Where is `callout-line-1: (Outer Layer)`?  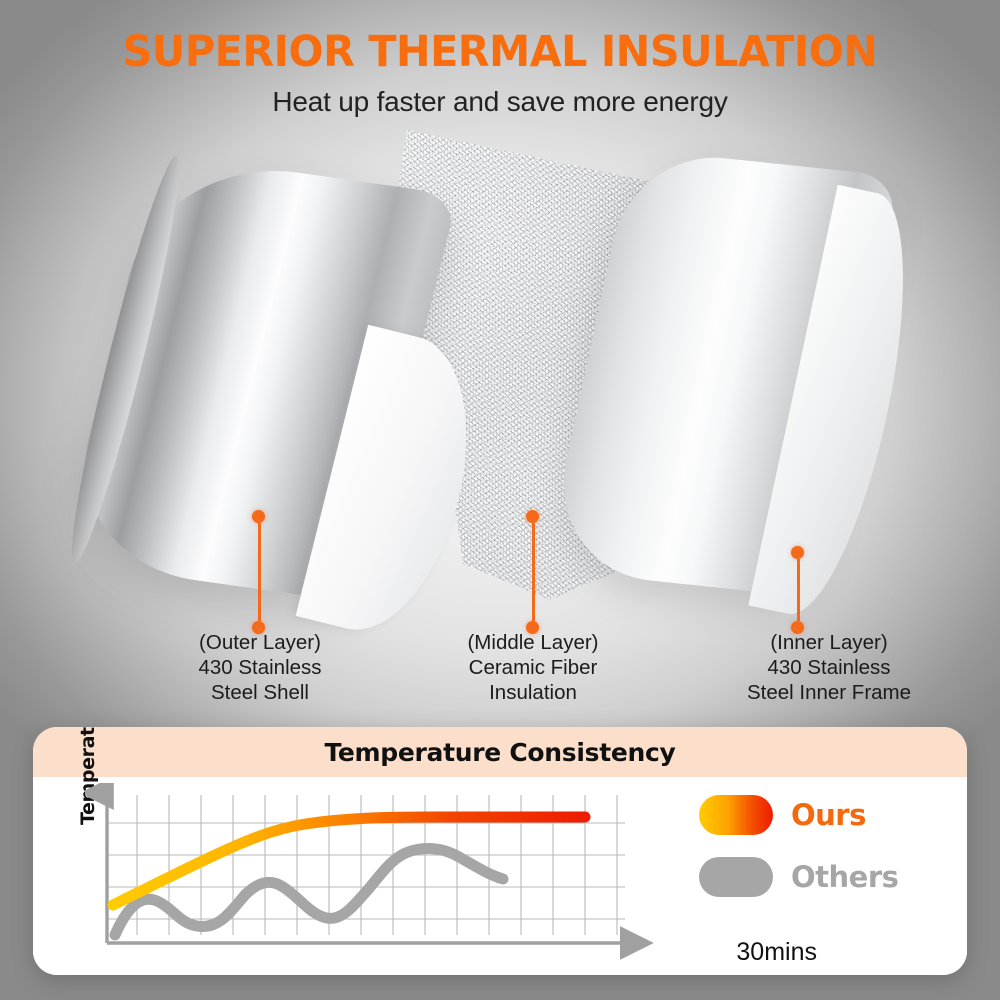
callout-line-1: (Outer Layer) is located at coordinates (260, 642).